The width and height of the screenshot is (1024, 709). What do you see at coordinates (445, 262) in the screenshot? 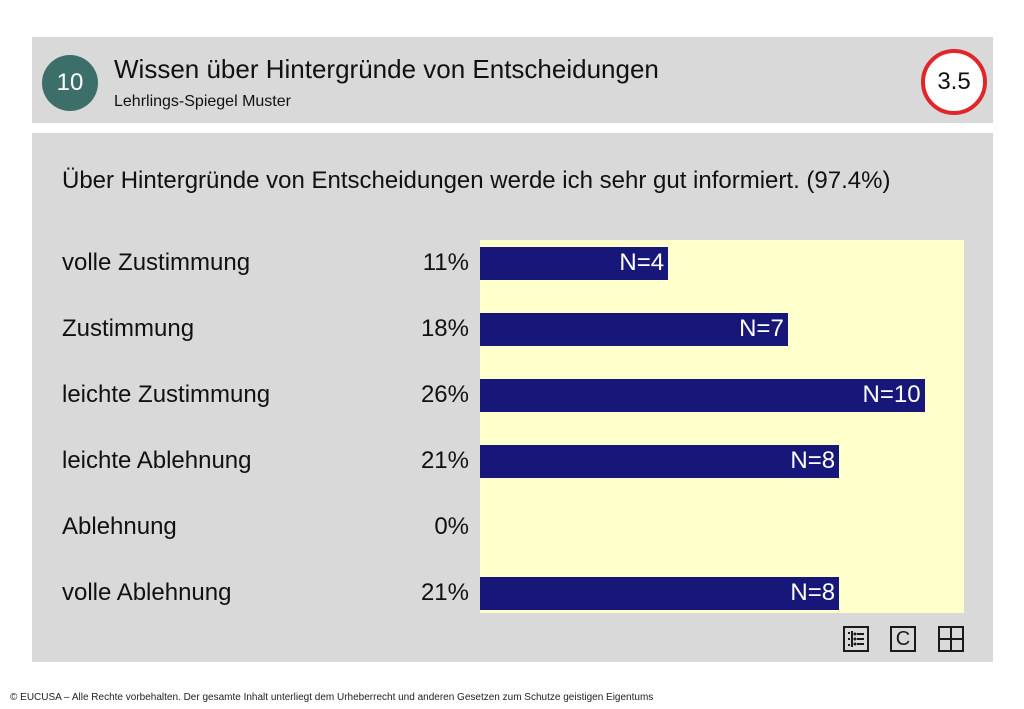
I see `percent-label: 11%` at bounding box center [445, 262].